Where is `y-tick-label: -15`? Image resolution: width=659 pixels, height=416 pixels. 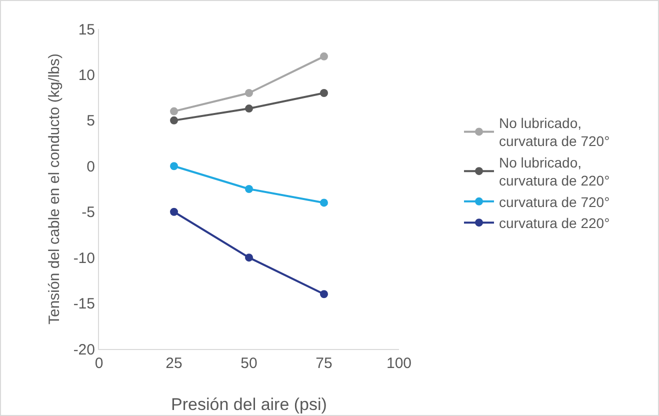 y-tick-label: -15 is located at coordinates (84, 304).